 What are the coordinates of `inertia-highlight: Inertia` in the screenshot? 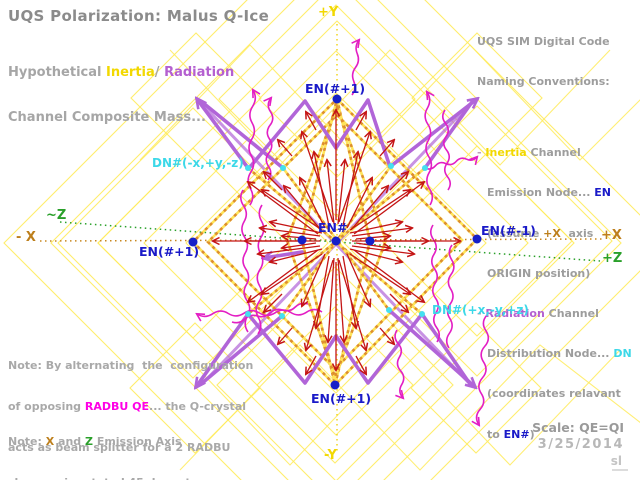 It's located at (130, 72).